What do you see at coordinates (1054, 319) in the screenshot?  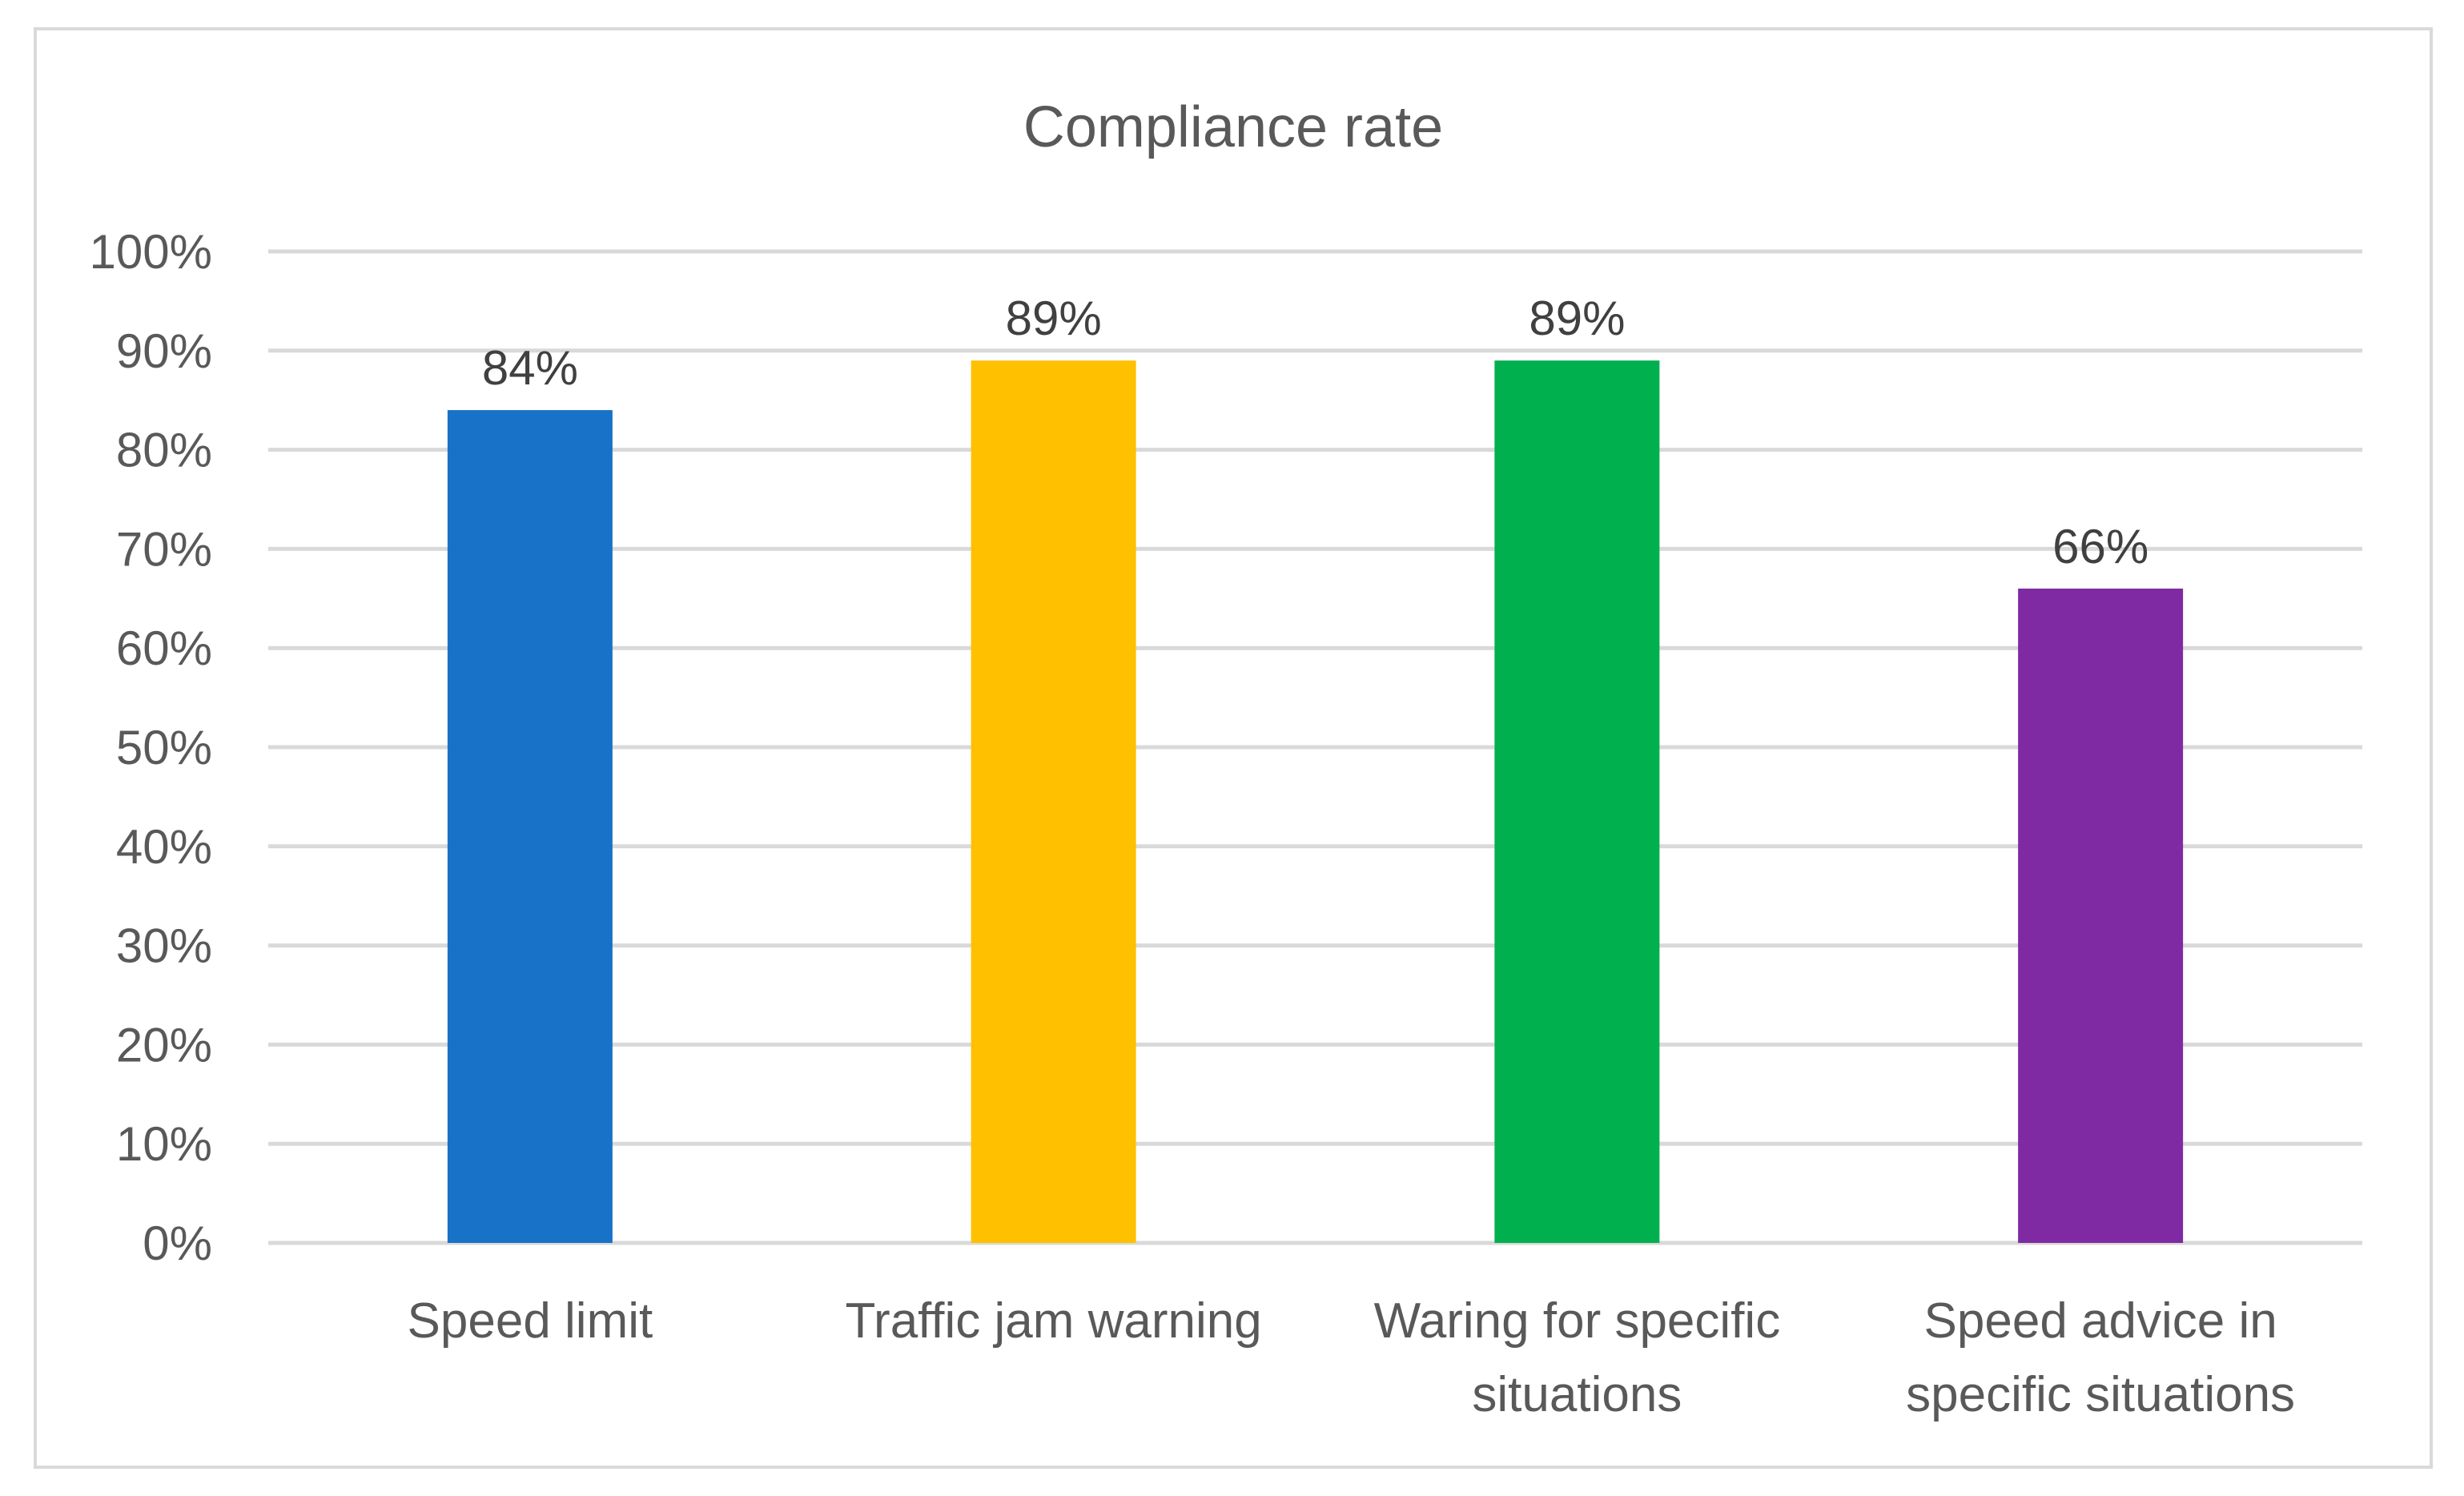 I see `data-label-2: 89%` at bounding box center [1054, 319].